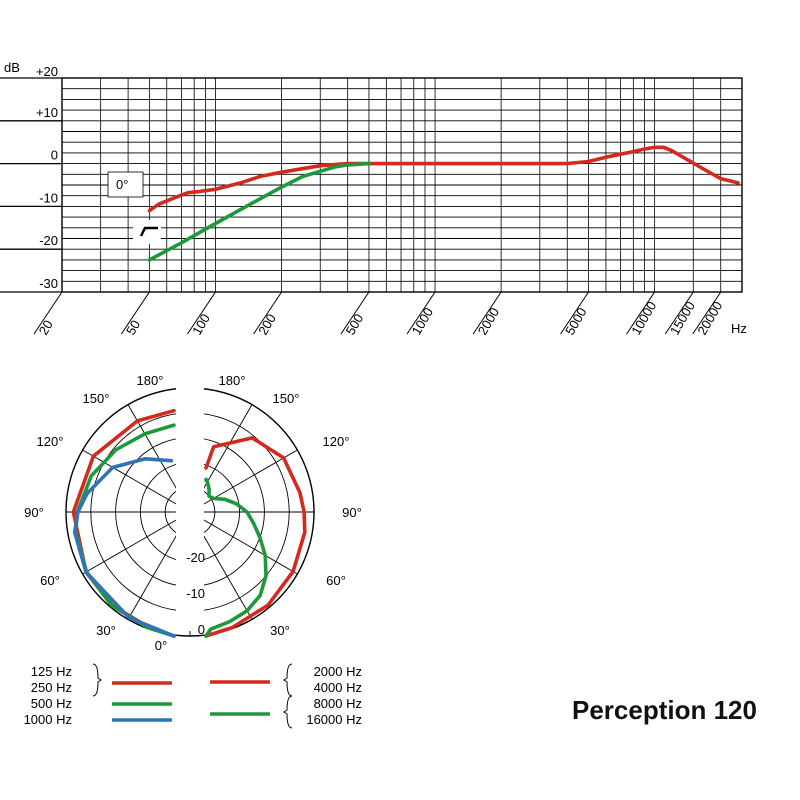 This screenshot has width=800, height=800. I want to click on legend-label: 1000 Hz, so click(48, 719).